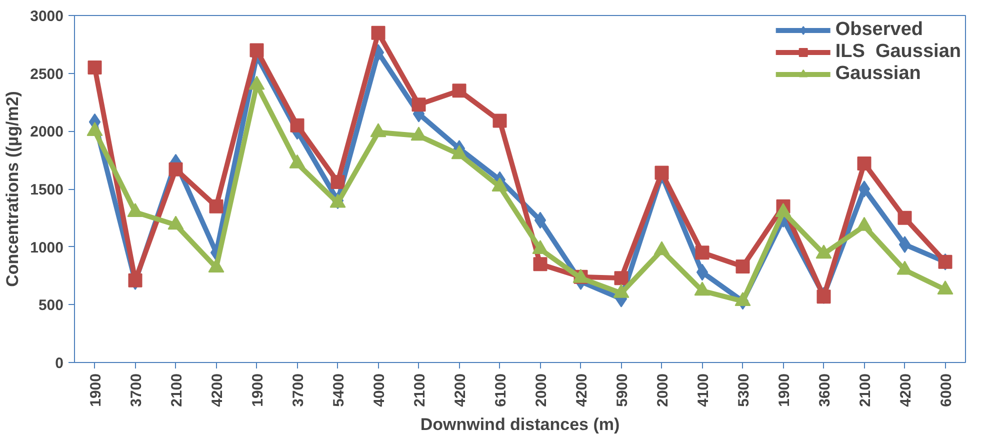 Image resolution: width=990 pixels, height=441 pixels. I want to click on y-tick-label: 500, so click(51, 305).